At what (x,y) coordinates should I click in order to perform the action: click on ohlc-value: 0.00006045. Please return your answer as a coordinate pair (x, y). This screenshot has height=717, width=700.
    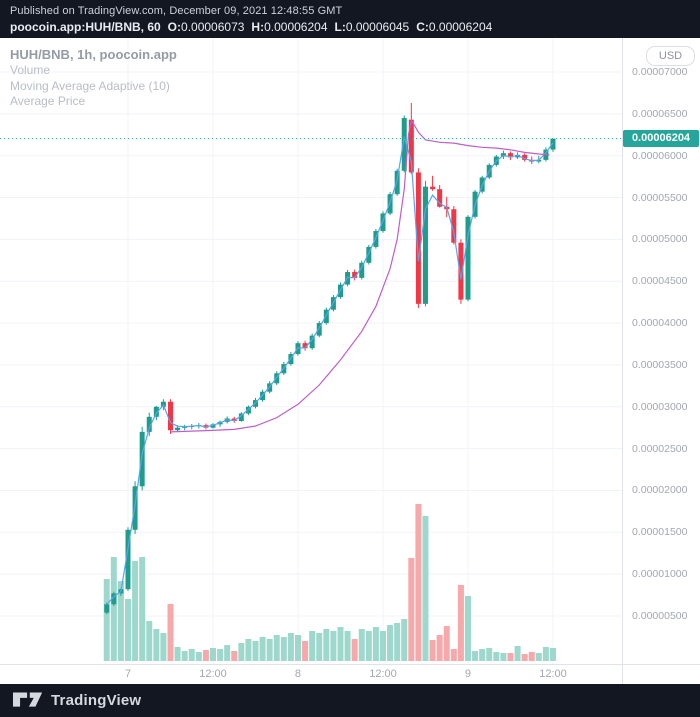
    Looking at the image, I should click on (377, 27).